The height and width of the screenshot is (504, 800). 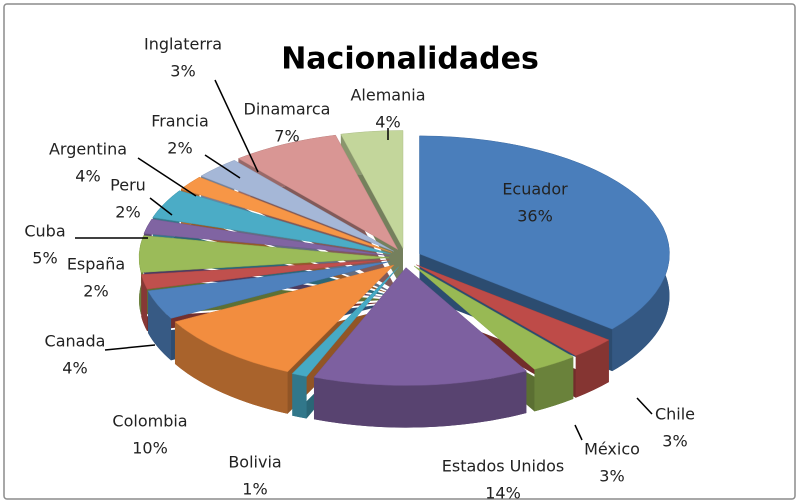 What do you see at coordinates (254, 462) in the screenshot?
I see `category-label: Bolivia` at bounding box center [254, 462].